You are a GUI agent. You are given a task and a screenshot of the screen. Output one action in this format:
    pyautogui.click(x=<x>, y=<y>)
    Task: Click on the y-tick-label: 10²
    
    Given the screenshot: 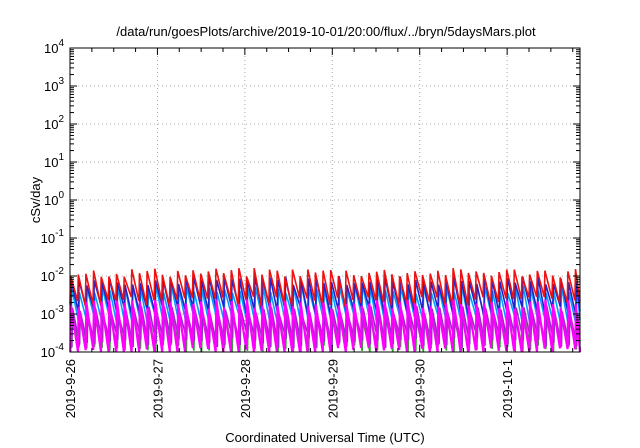 What is the action you would take?
    pyautogui.click(x=54, y=123)
    